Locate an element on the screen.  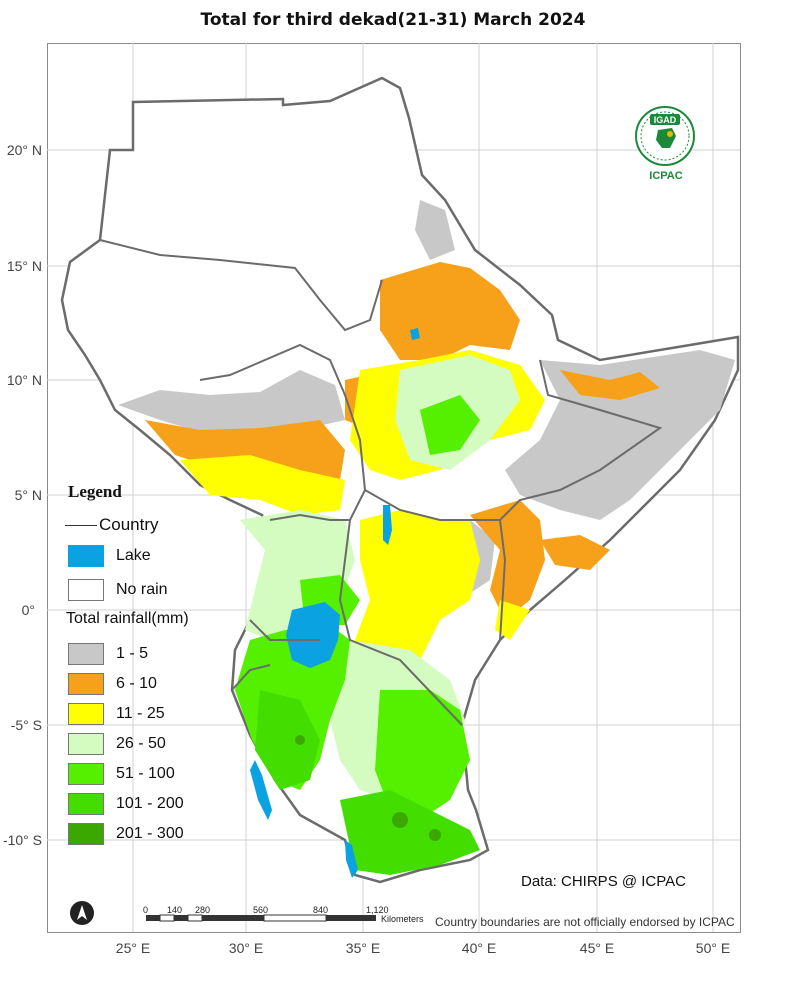
scale-unit: Kilometers is located at coordinates (402, 919).